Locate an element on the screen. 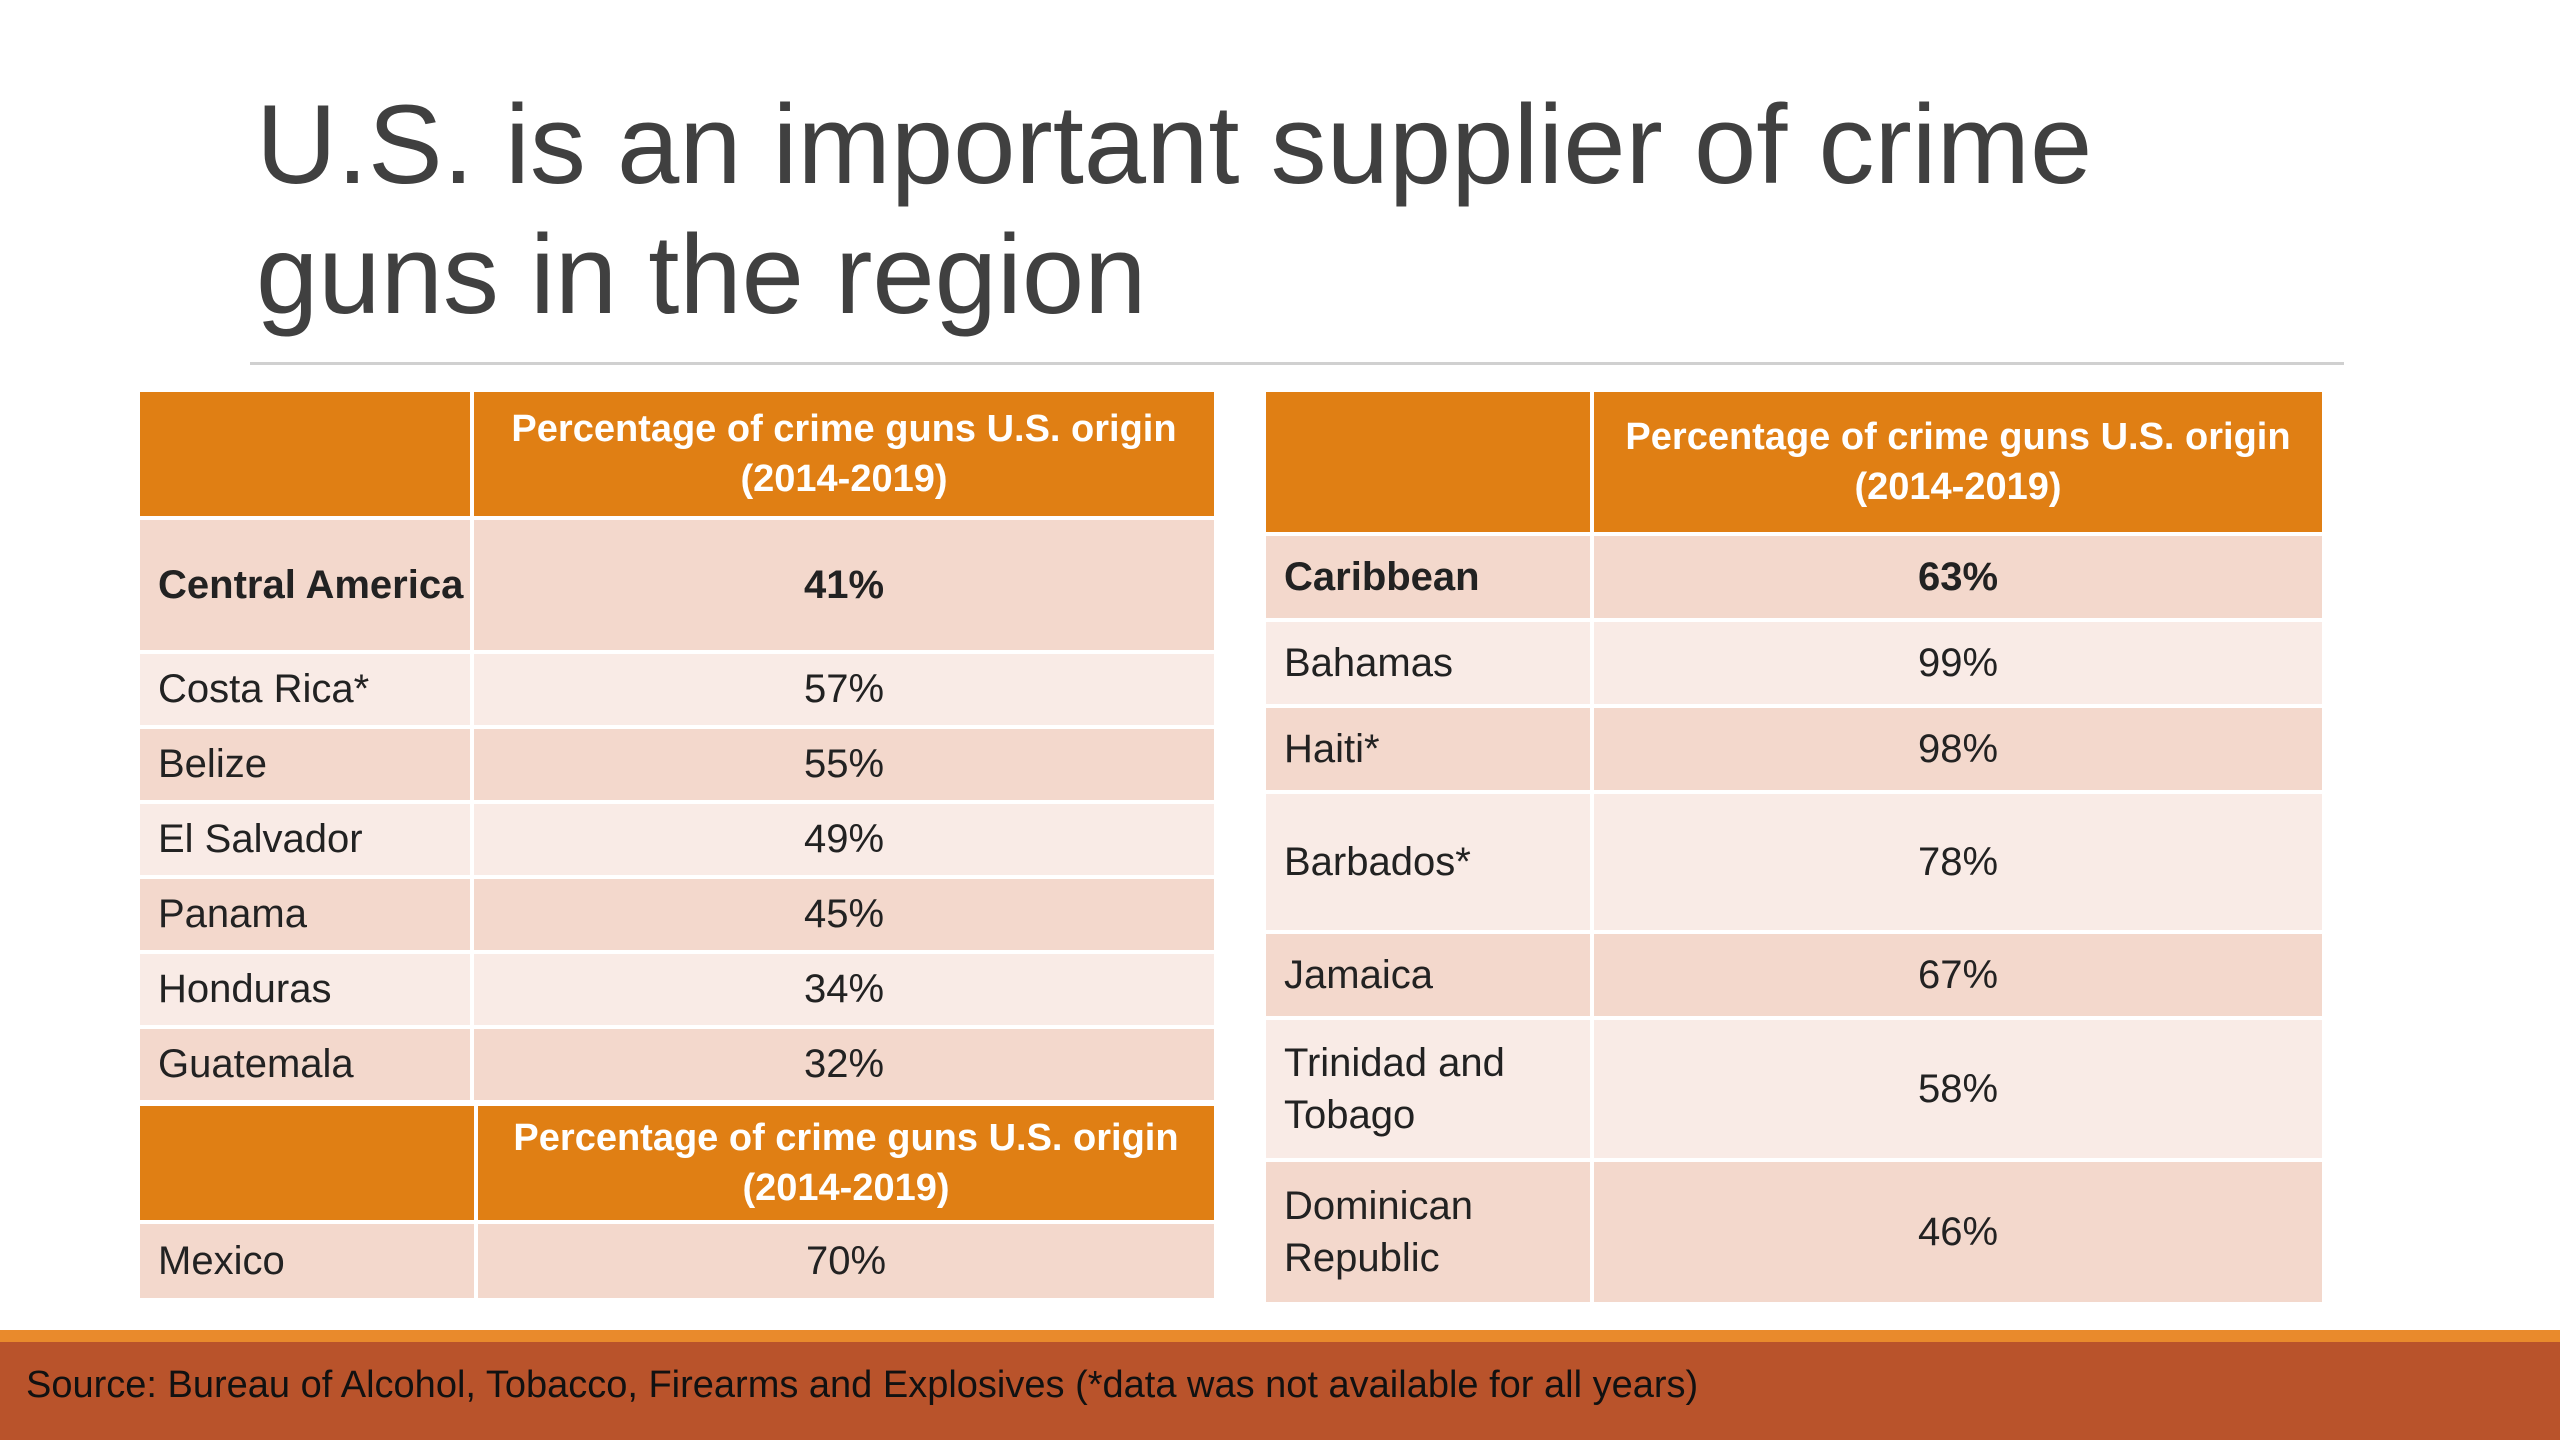  row-name: Belize is located at coordinates (307, 766).